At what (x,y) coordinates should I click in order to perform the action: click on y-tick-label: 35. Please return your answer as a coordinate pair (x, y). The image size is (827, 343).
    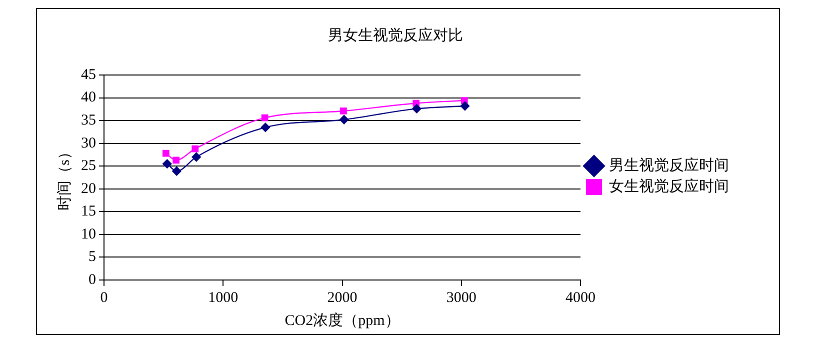
    Looking at the image, I should click on (88, 120).